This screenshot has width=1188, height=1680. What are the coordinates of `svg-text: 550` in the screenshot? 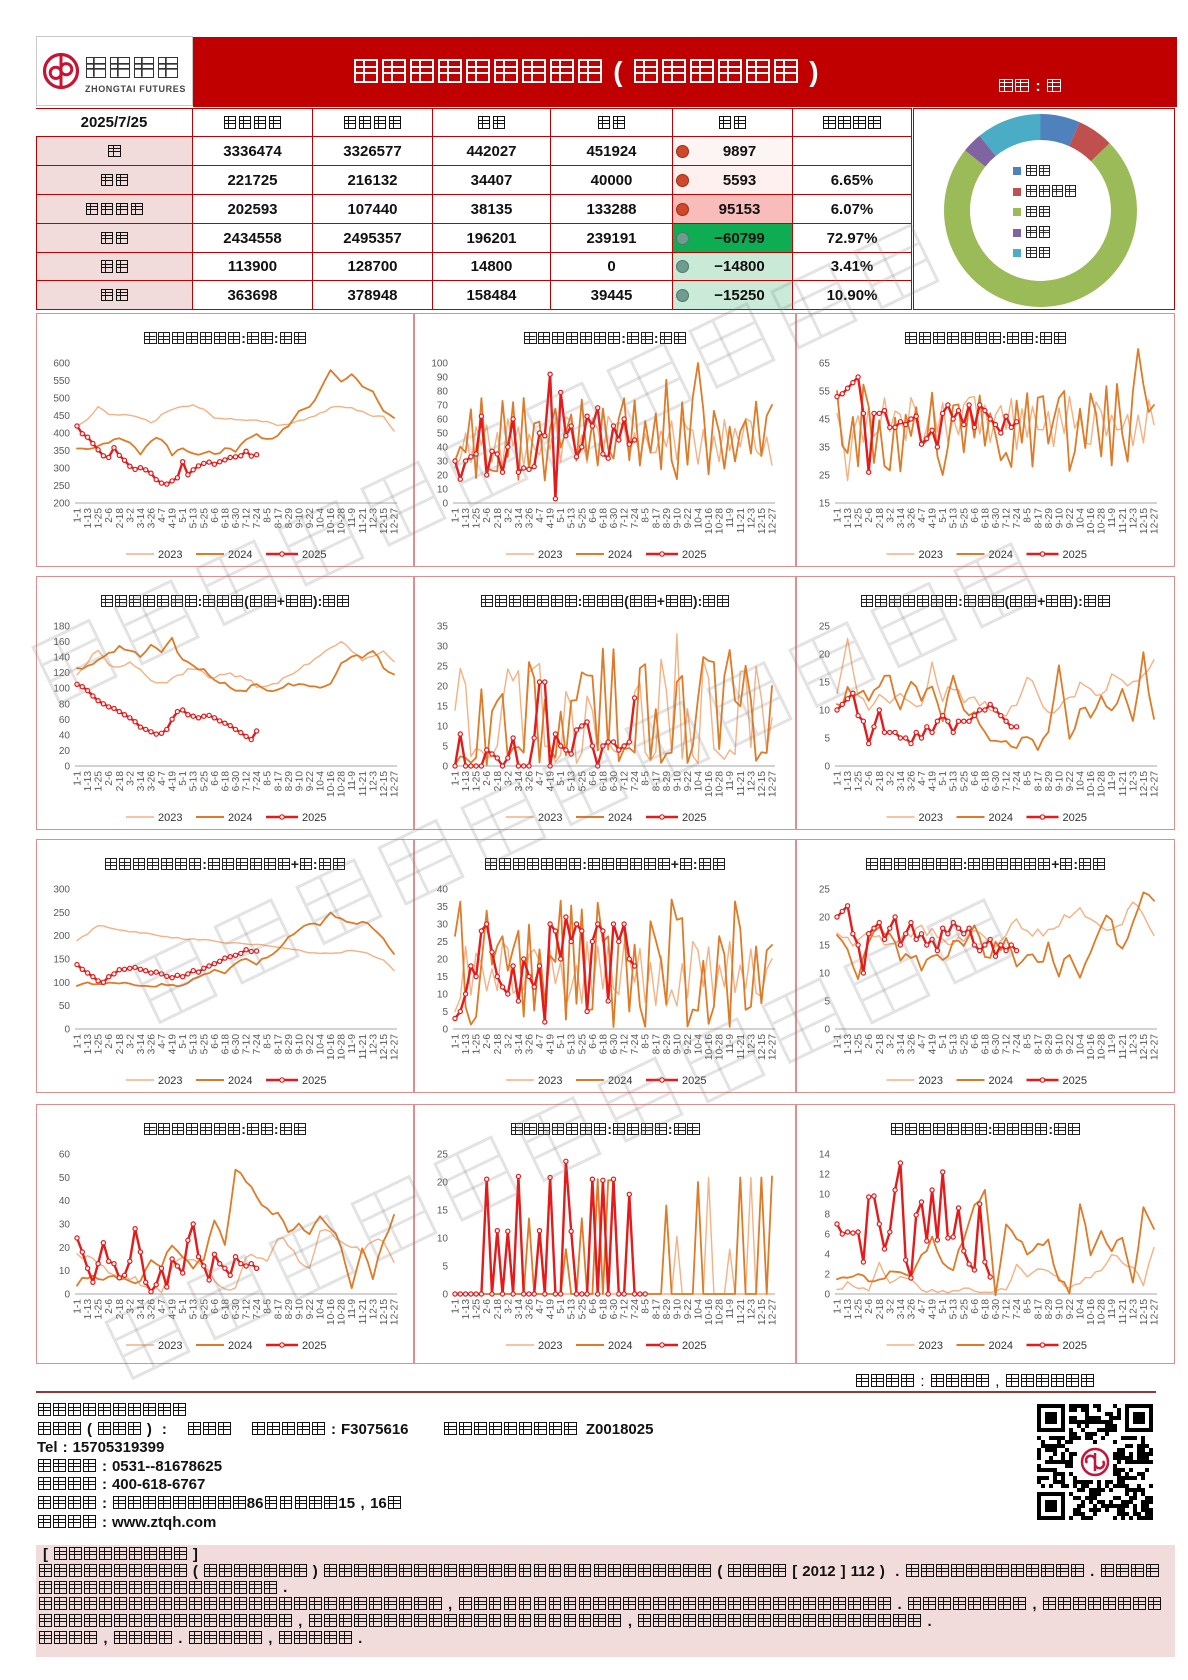 It's located at (61, 381).